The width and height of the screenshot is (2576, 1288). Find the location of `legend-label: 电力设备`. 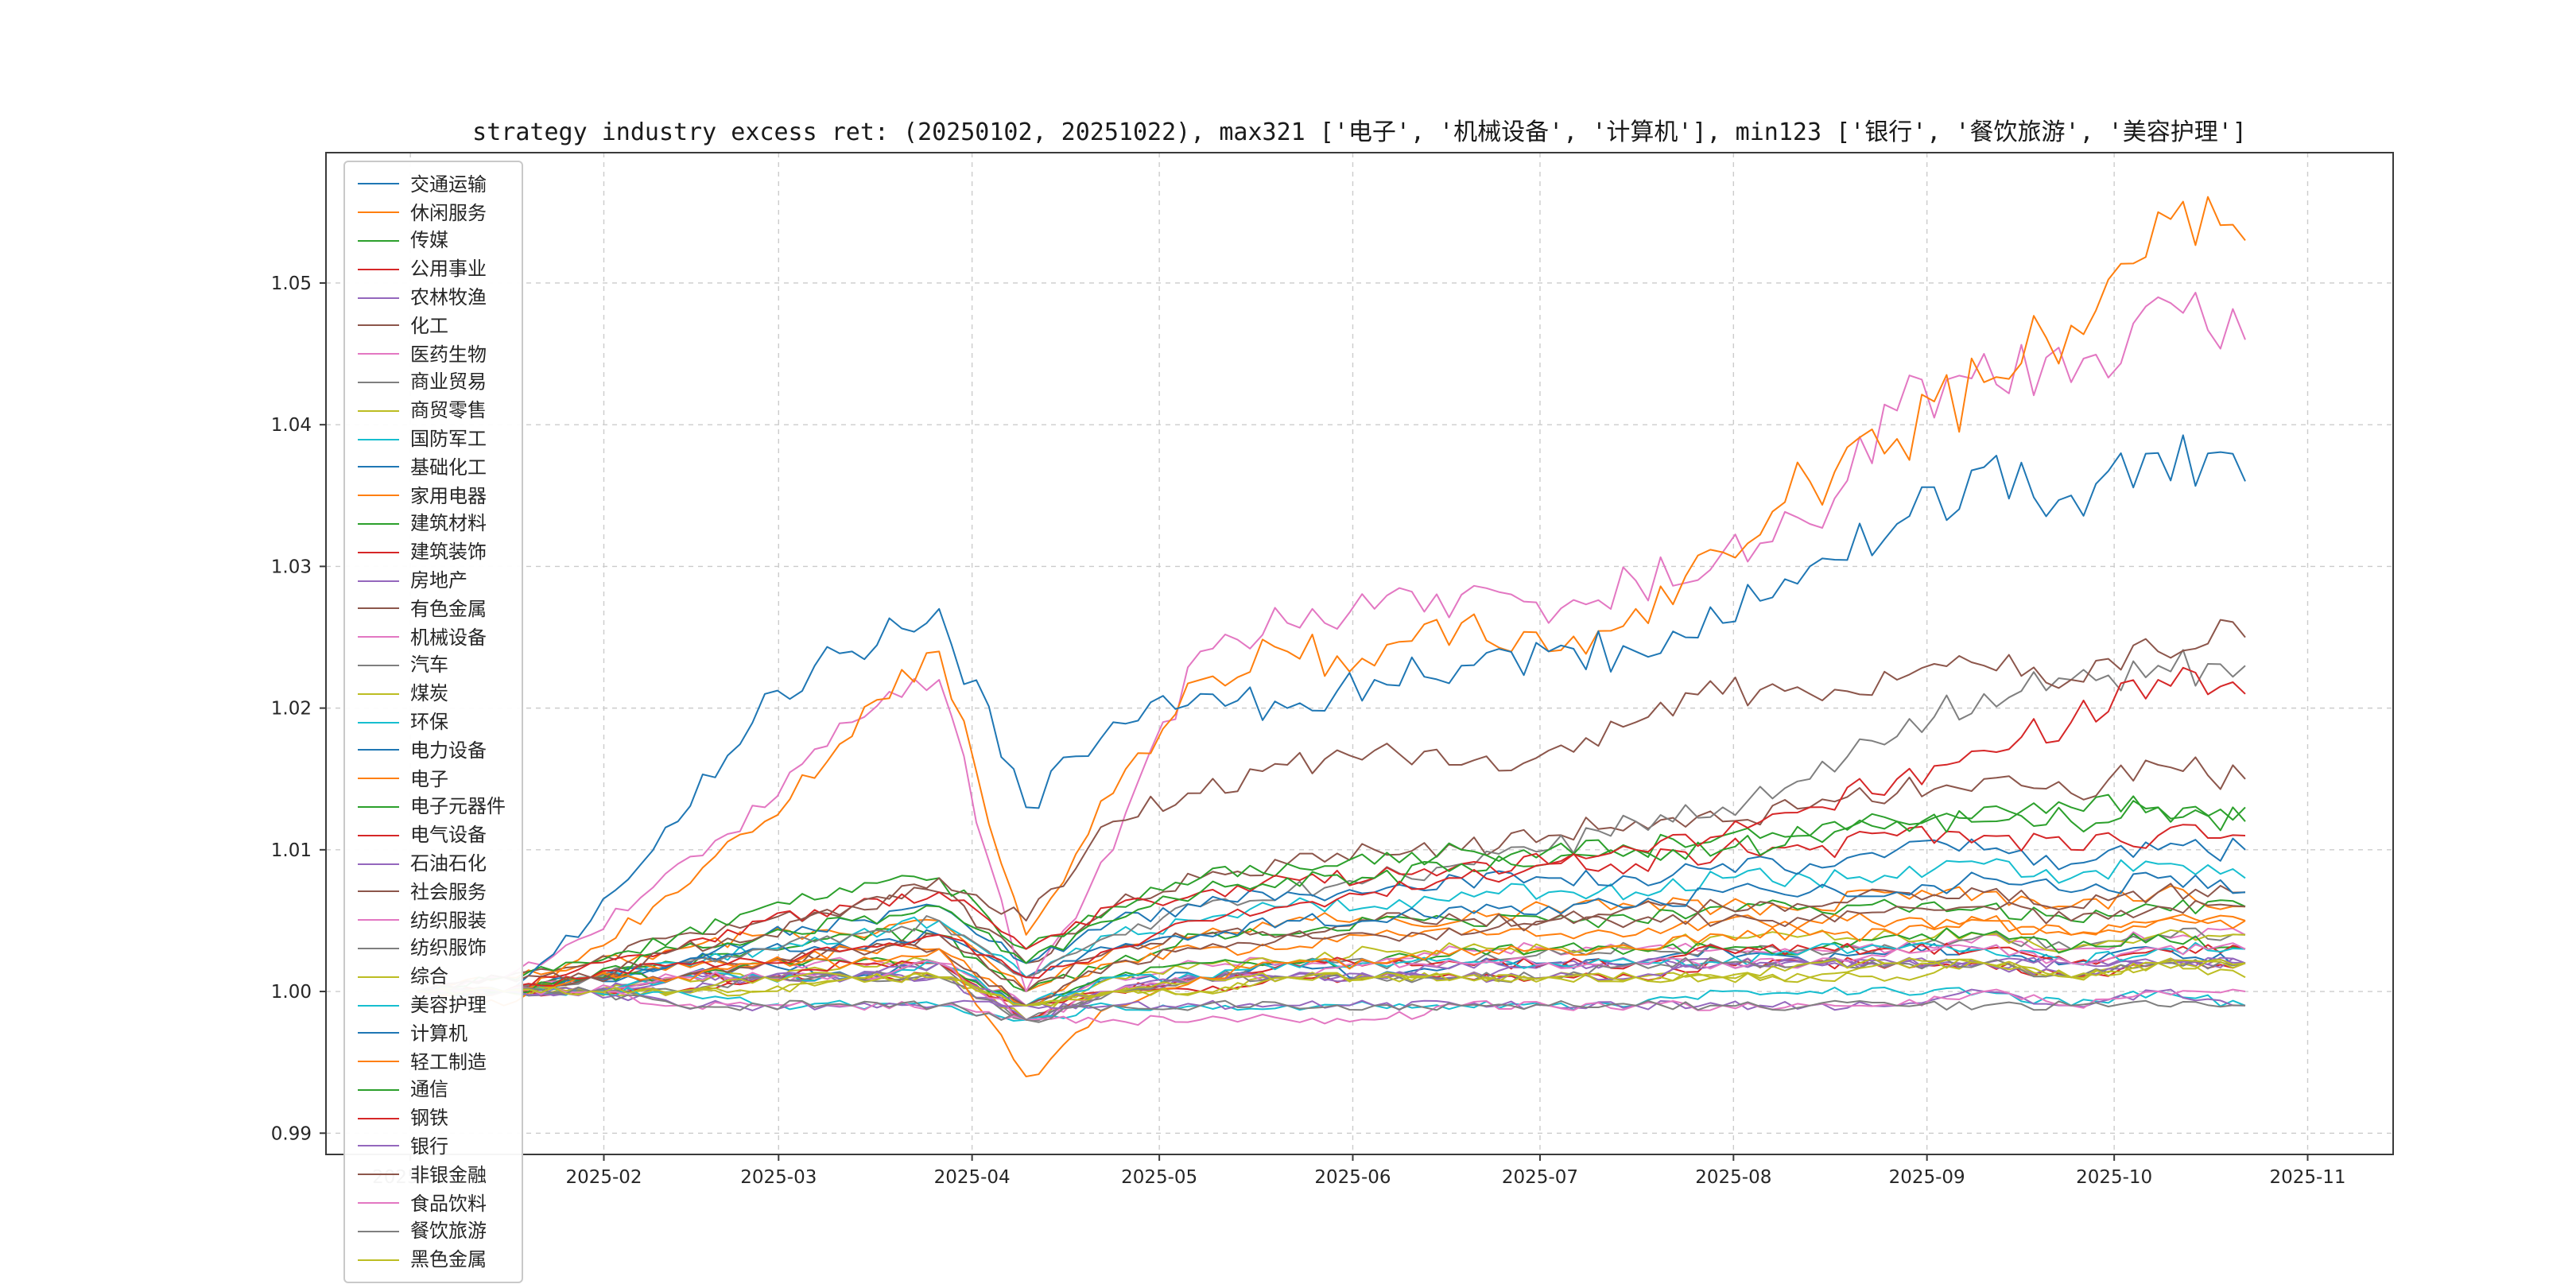

legend-label: 电力设备 is located at coordinates (448, 750).